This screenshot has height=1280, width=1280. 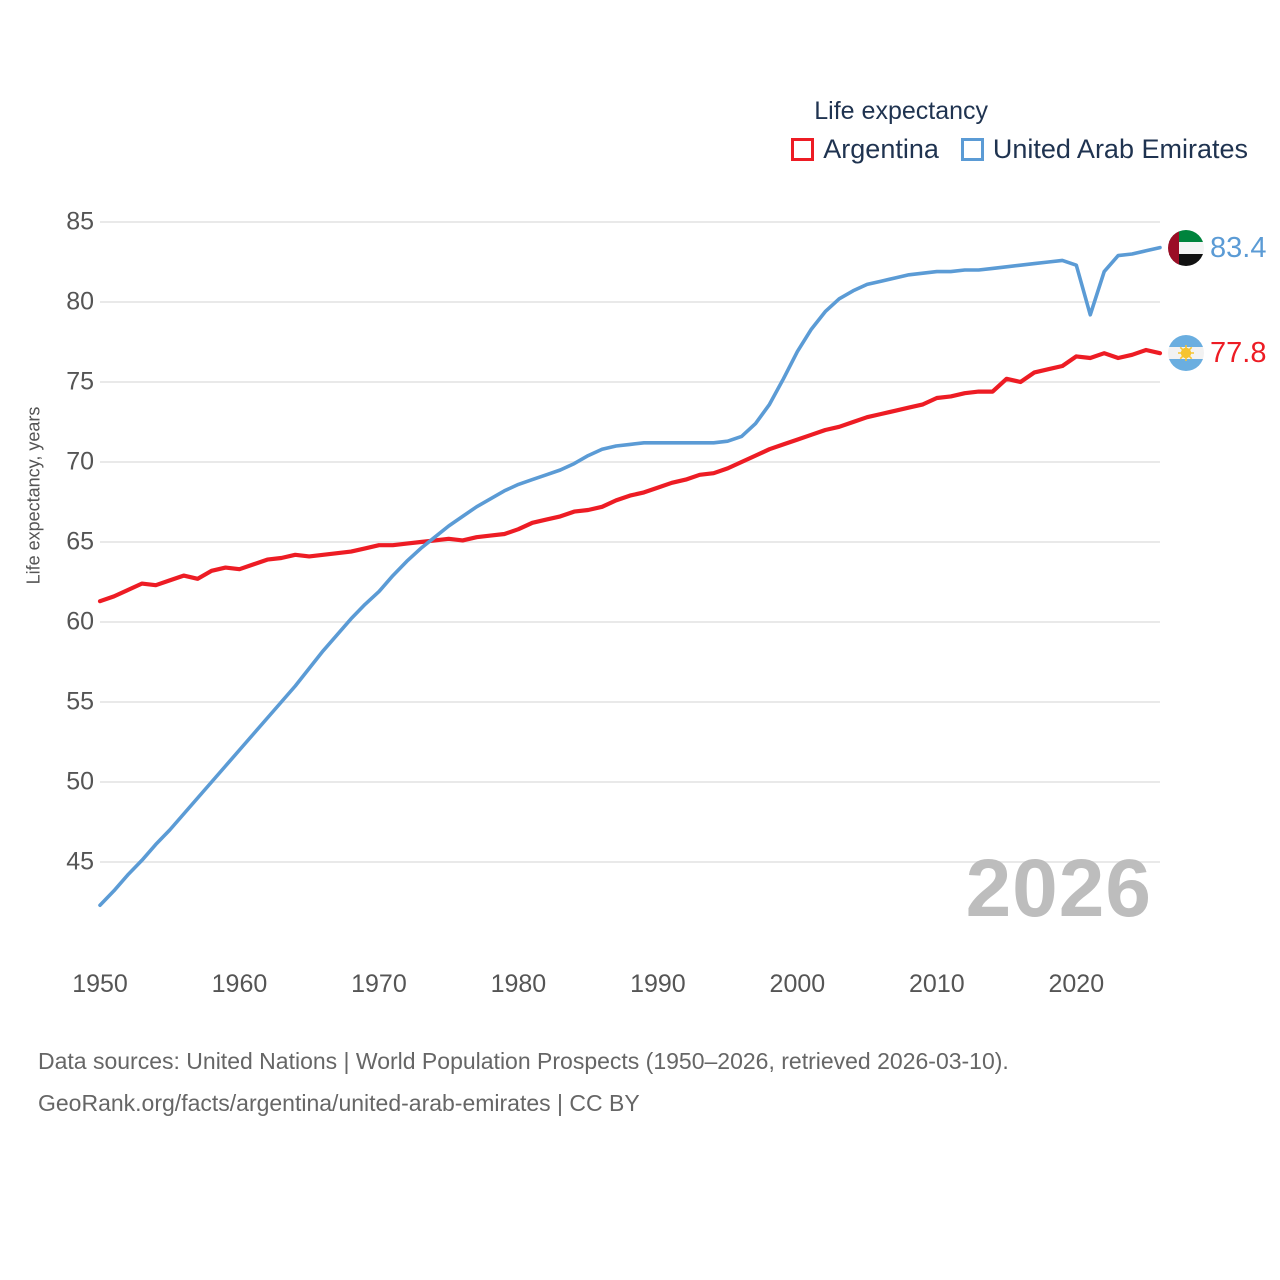 I want to click on y-axis-tick-label: 70, so click(x=80, y=461).